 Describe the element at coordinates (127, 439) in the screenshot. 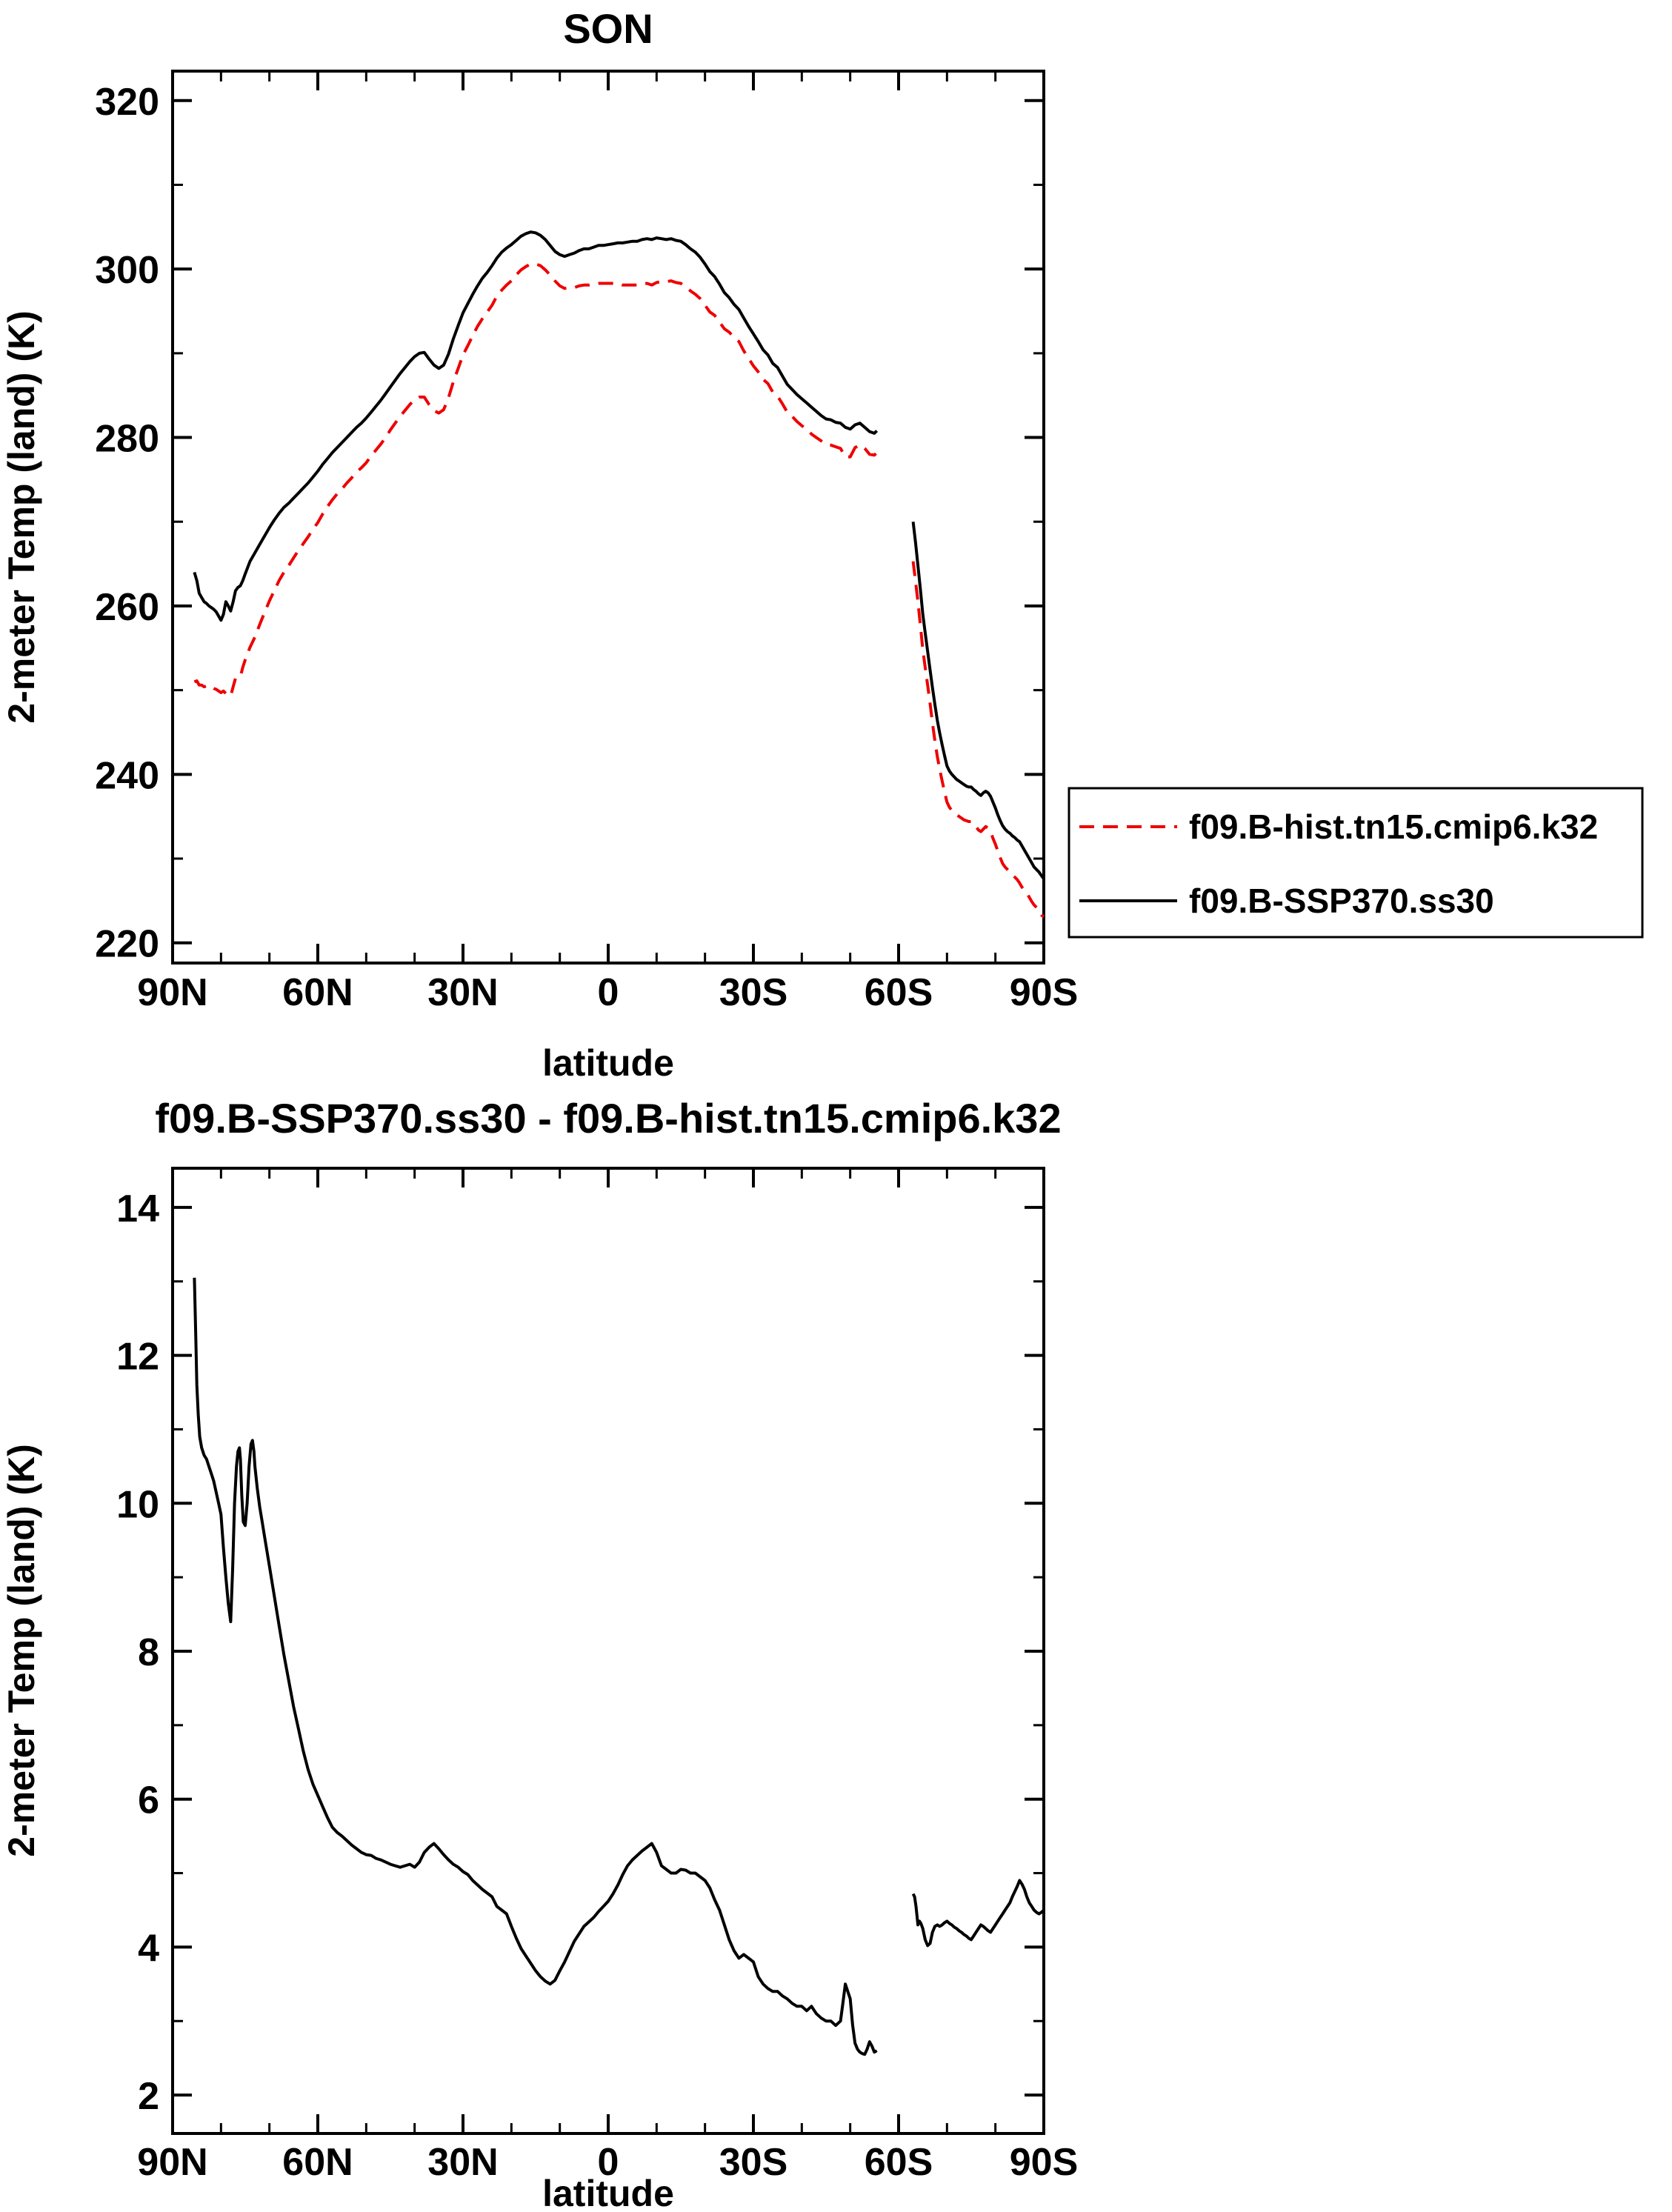

I see `y-tick-label: 280` at that location.